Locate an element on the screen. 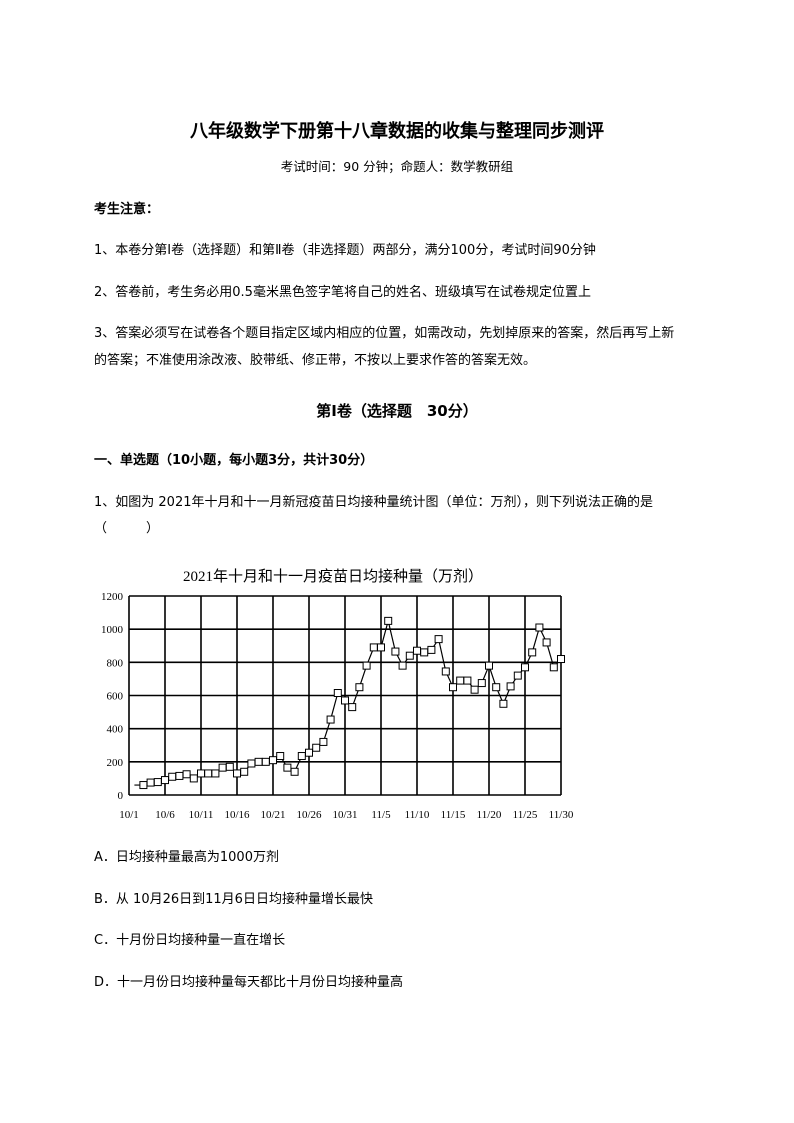 This screenshot has width=794, height=1123. option-c: C．十月份日均接种量一直在增长 is located at coordinates (190, 940).